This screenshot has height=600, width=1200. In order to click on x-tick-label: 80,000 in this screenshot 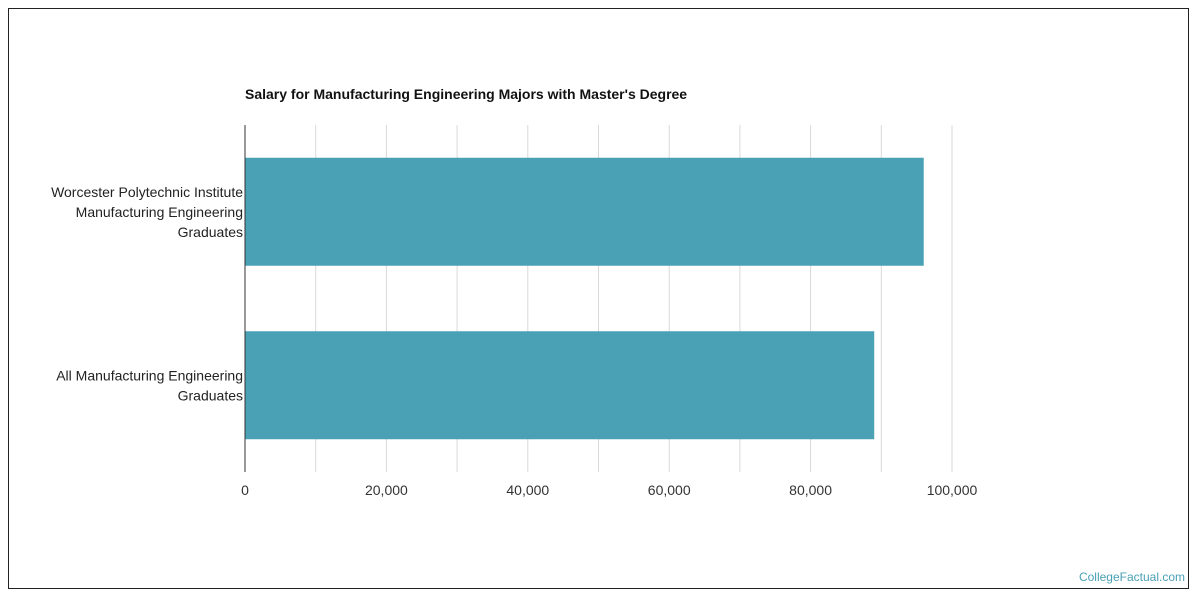, I will do `click(810, 490)`.